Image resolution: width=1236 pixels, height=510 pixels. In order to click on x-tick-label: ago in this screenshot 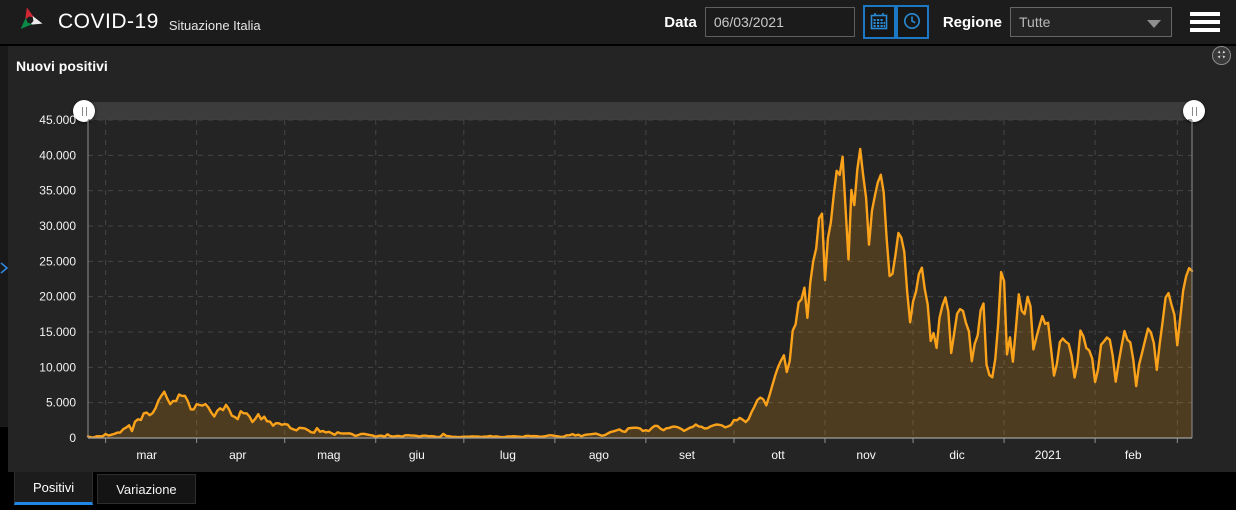, I will do `click(599, 455)`.